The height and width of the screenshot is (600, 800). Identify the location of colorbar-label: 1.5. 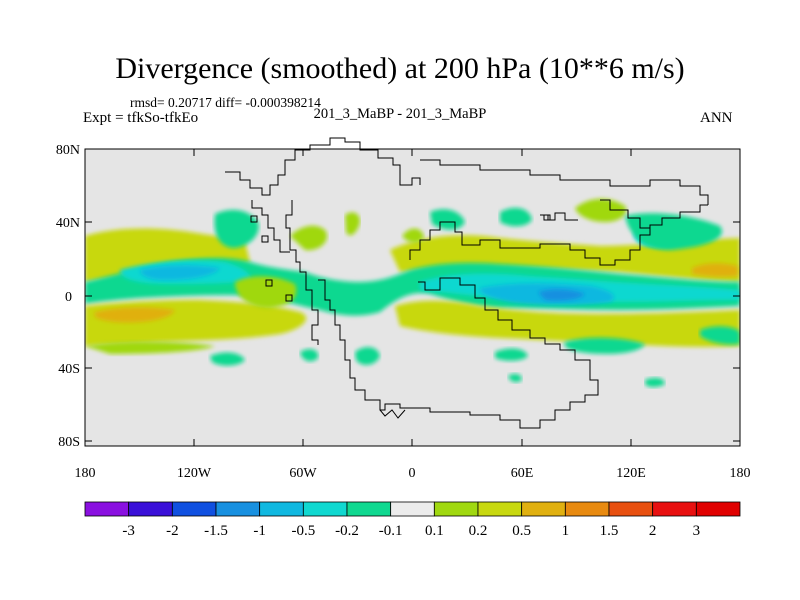
(609, 531).